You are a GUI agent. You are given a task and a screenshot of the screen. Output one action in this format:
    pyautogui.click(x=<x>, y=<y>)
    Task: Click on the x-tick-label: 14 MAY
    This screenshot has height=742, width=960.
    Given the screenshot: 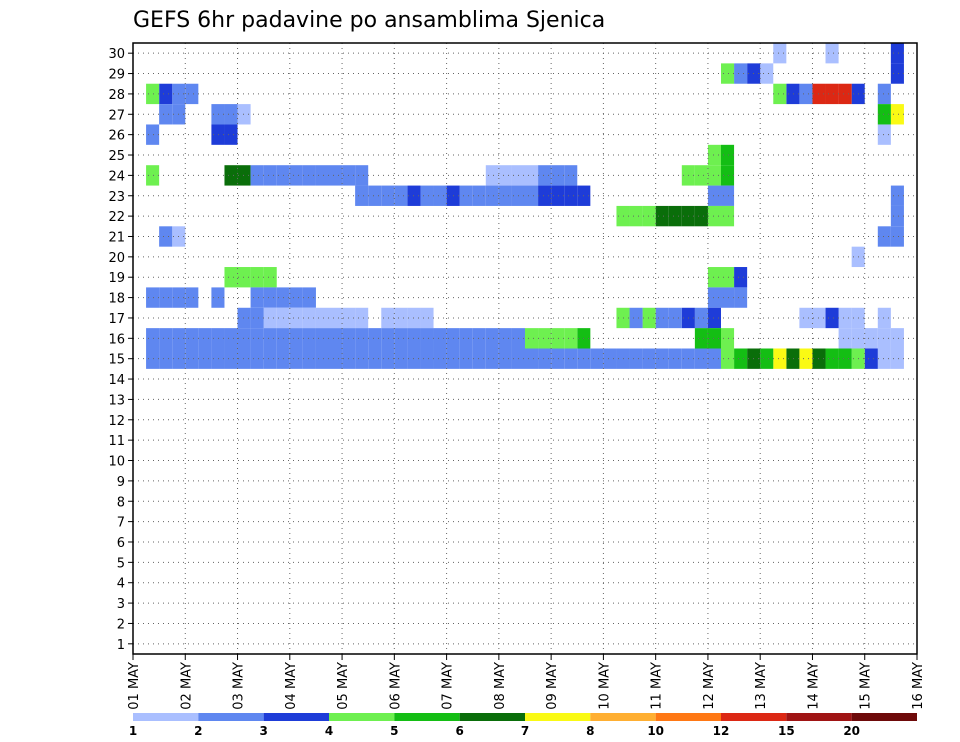 What is the action you would take?
    pyautogui.click(x=813, y=686)
    